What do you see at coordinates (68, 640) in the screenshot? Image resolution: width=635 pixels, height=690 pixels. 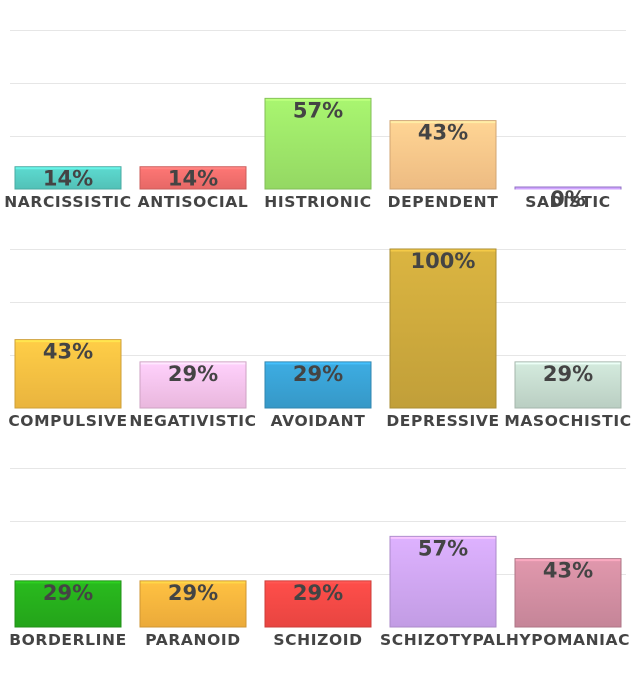 I see `category-label-borderline: BORDERLINE` at bounding box center [68, 640].